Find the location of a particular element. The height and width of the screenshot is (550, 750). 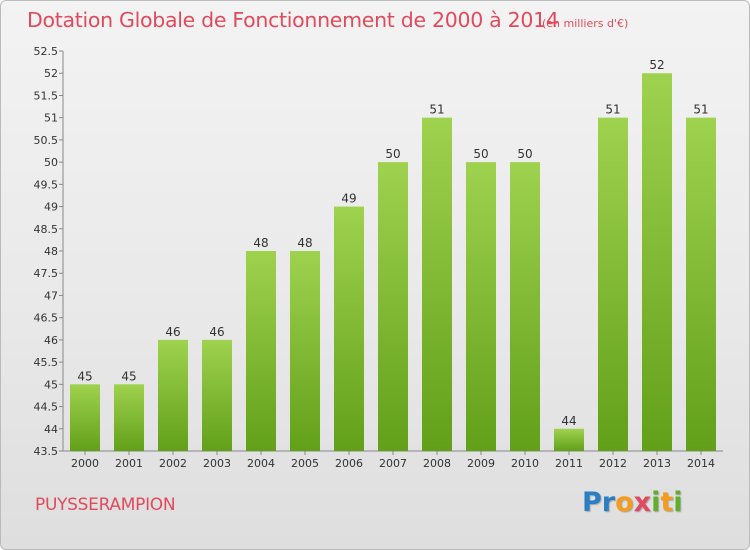

x-tick-label: 2005 is located at coordinates (305, 463).